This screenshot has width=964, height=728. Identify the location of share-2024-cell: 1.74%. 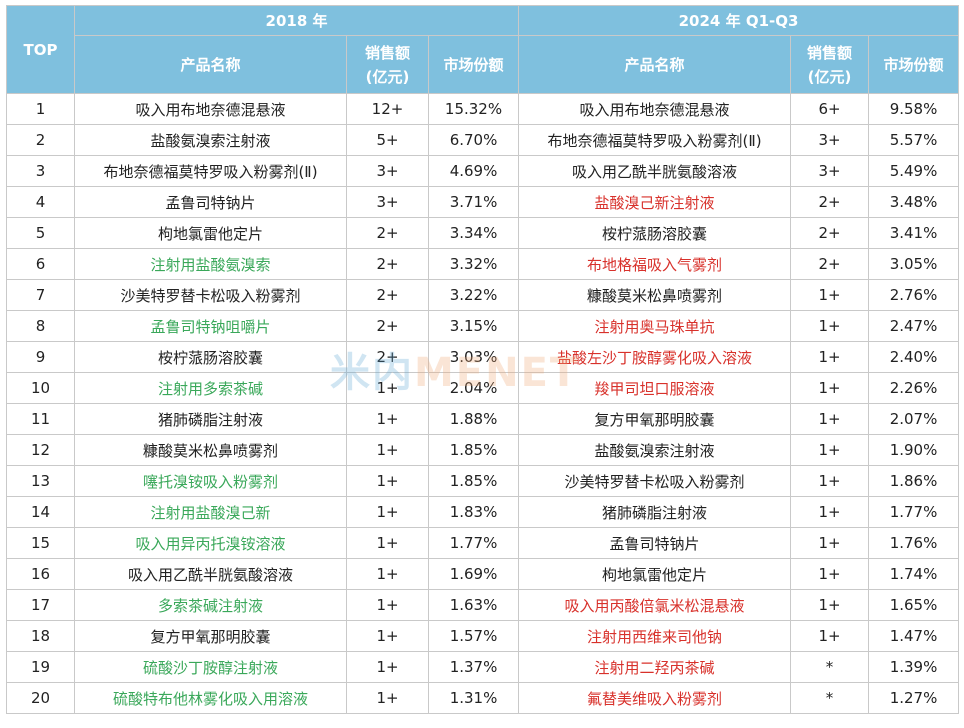
(914, 574).